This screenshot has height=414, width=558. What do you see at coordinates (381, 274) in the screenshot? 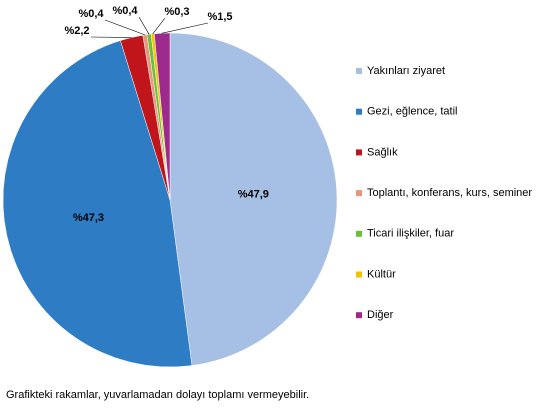
I see `legend-label: Kültür` at bounding box center [381, 274].